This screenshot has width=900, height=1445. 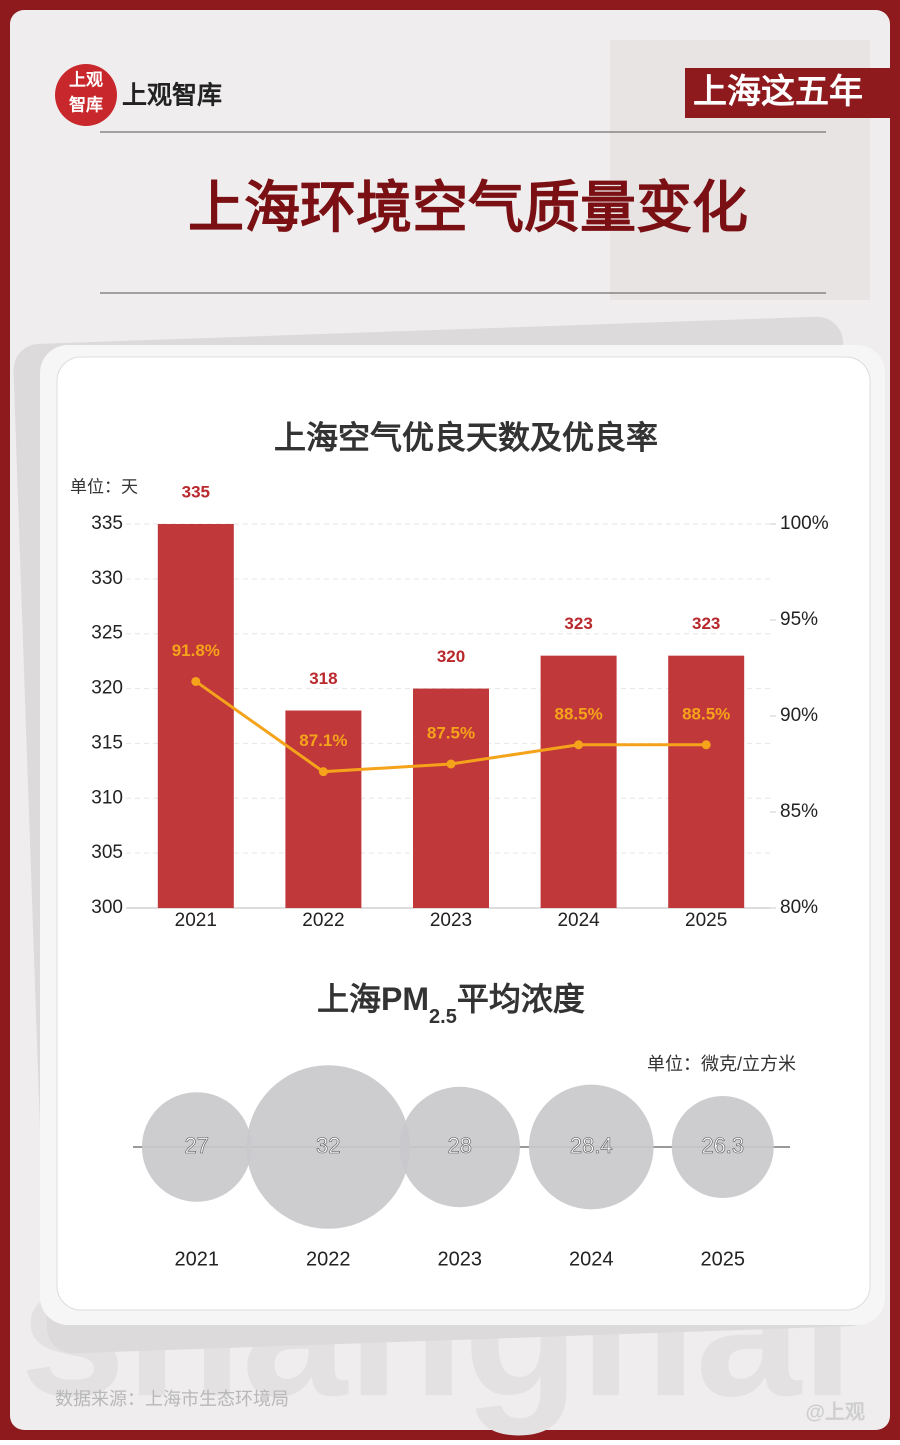 What do you see at coordinates (451, 732) in the screenshot?
I see `value-label: 87.5%` at bounding box center [451, 732].